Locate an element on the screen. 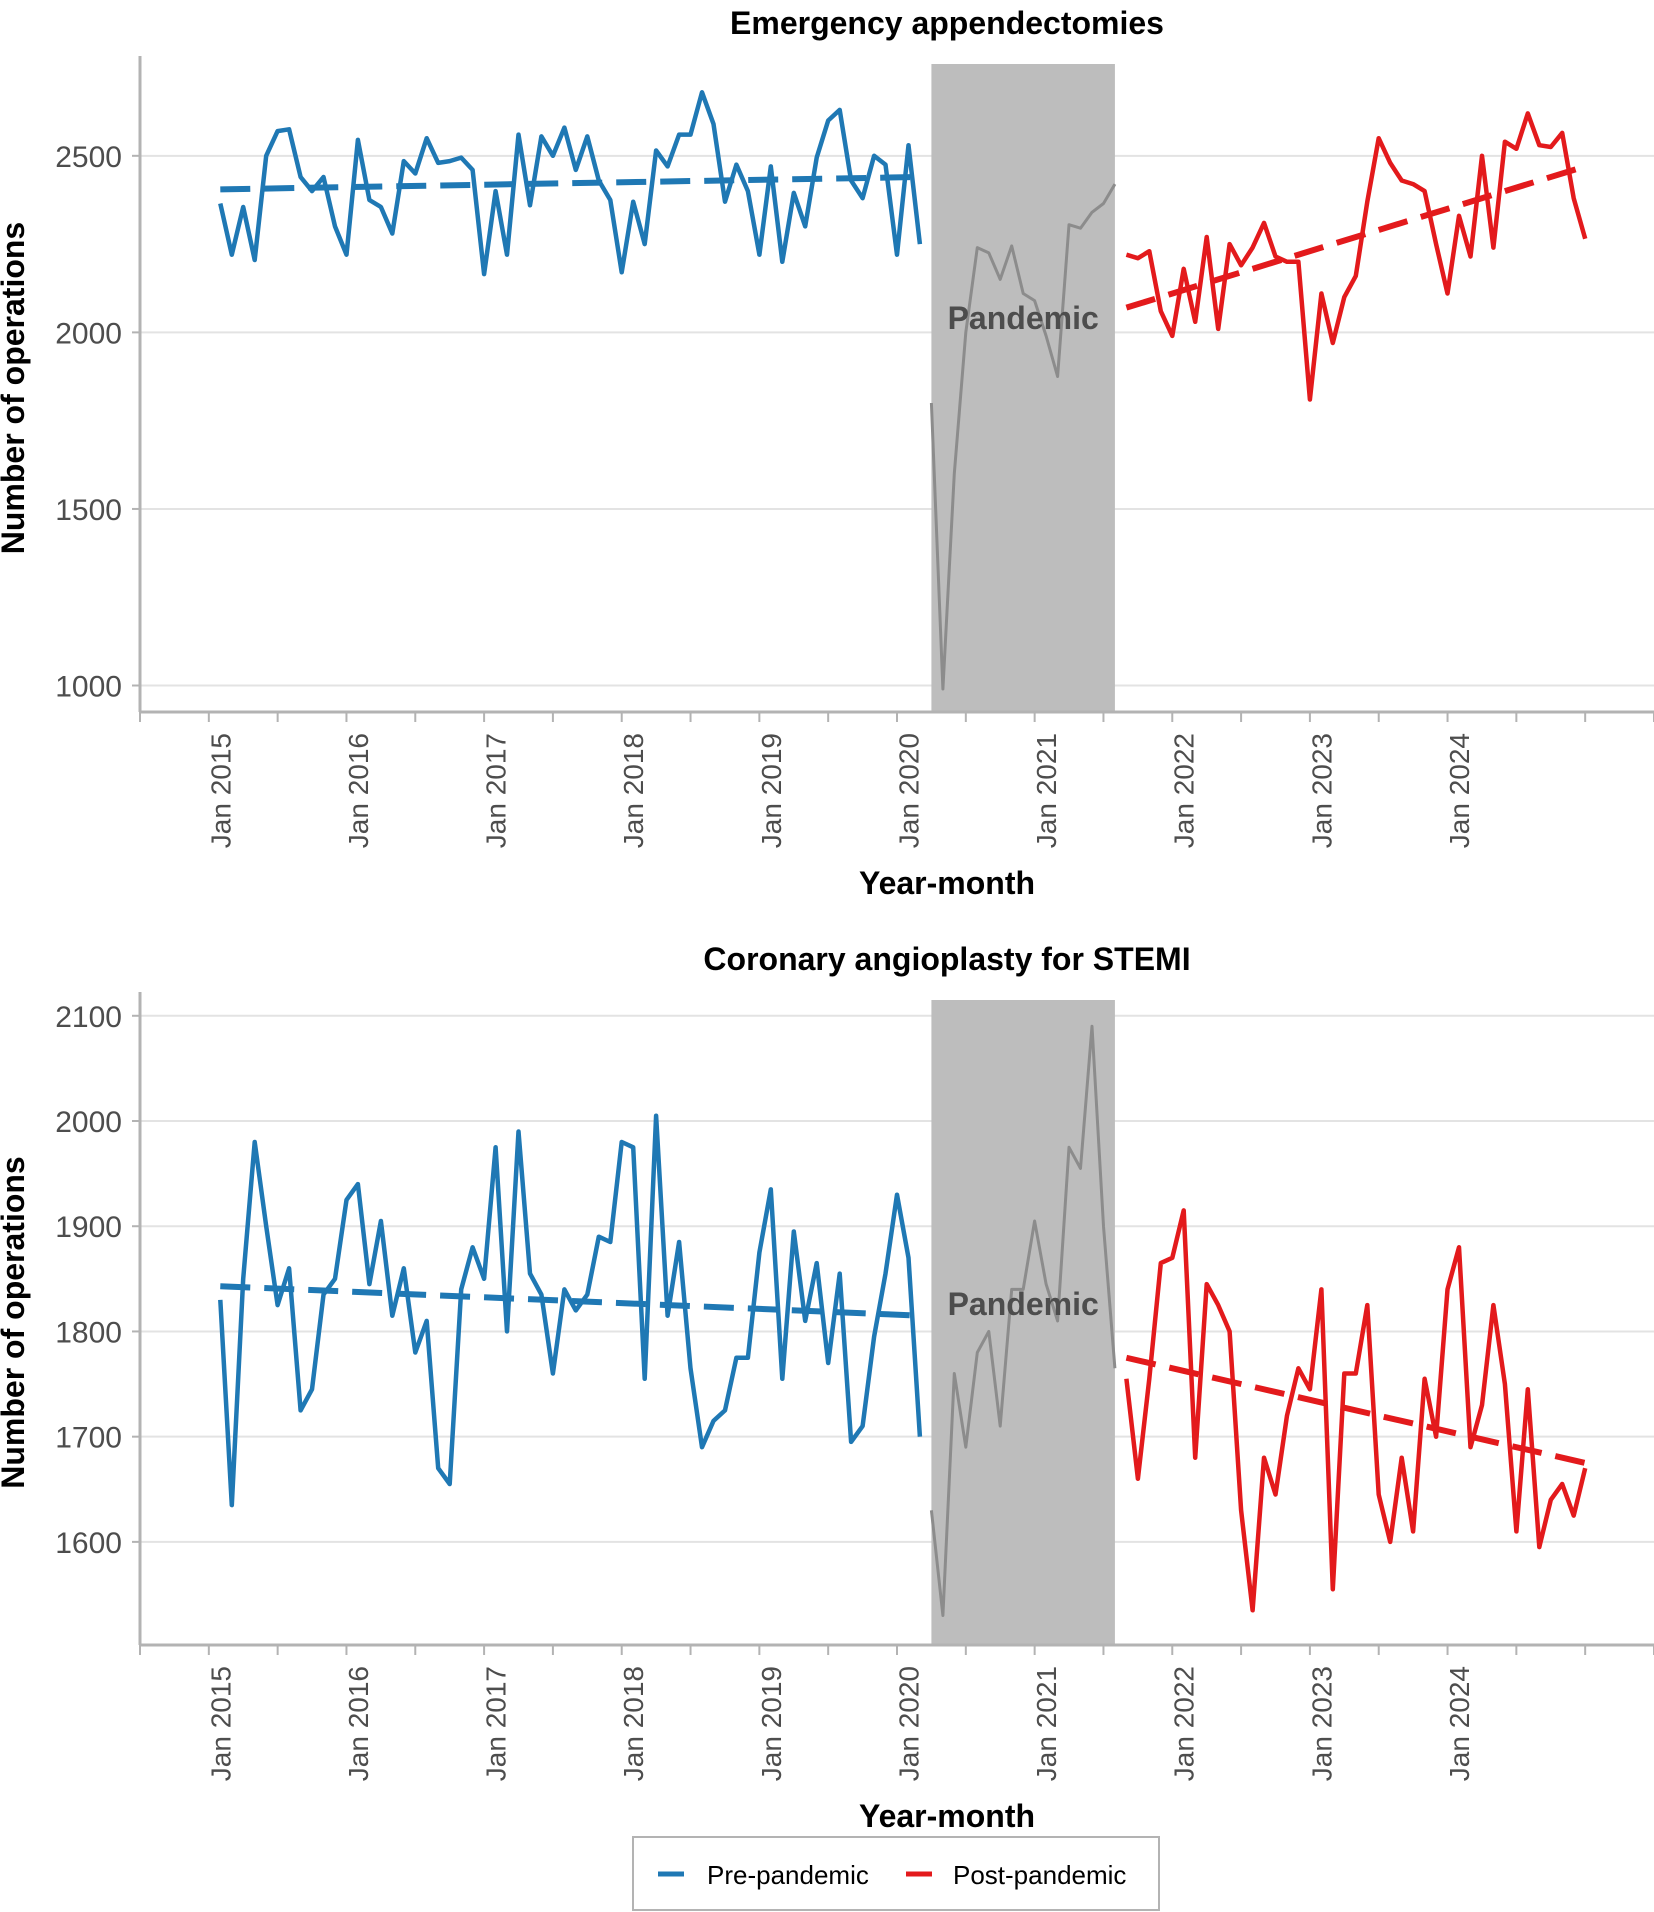  legend-box is located at coordinates (896, 1873).